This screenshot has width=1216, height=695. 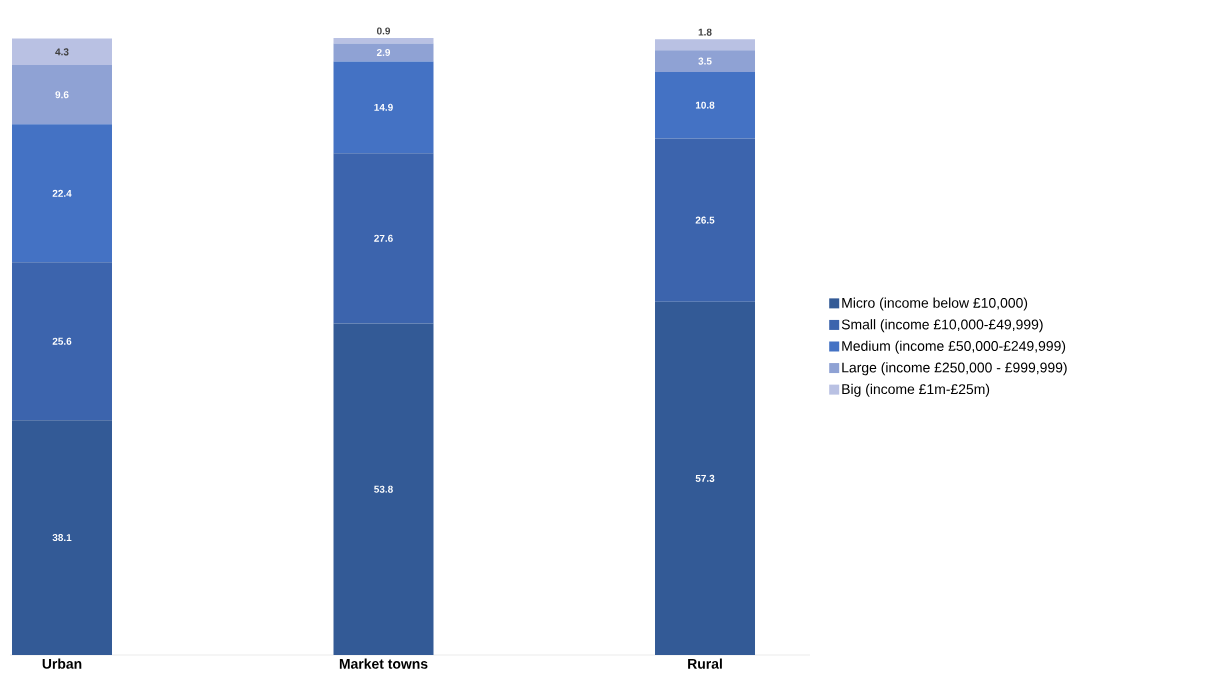 I want to click on data-label: 25.6, so click(x=62, y=341).